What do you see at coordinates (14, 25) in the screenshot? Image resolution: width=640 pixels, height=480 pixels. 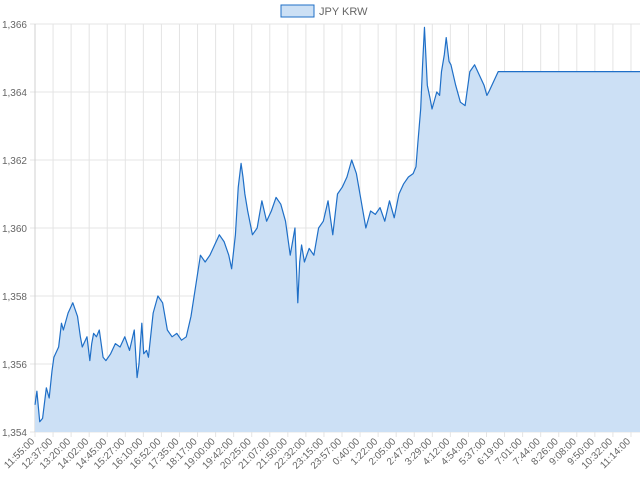 I see `y-tick-label: 1,366` at bounding box center [14, 25].